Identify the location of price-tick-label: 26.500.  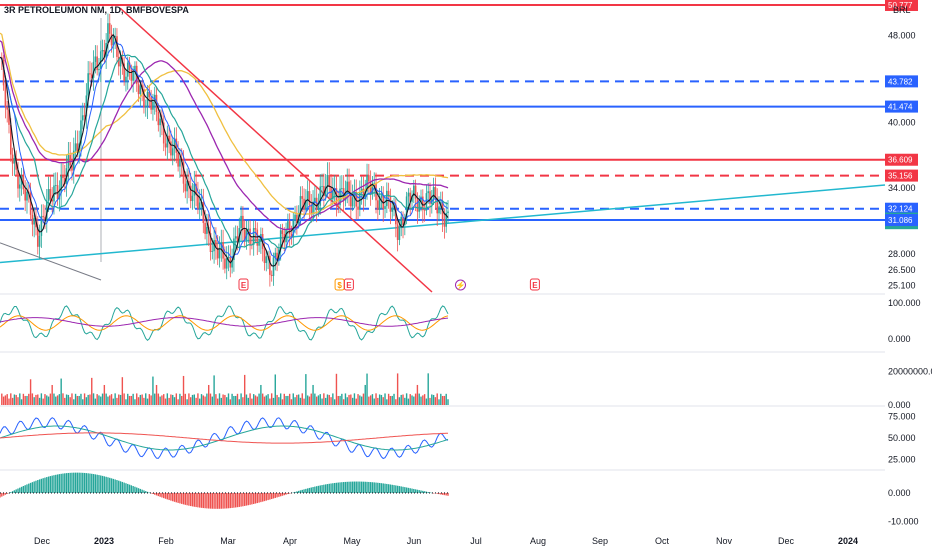
(902, 270).